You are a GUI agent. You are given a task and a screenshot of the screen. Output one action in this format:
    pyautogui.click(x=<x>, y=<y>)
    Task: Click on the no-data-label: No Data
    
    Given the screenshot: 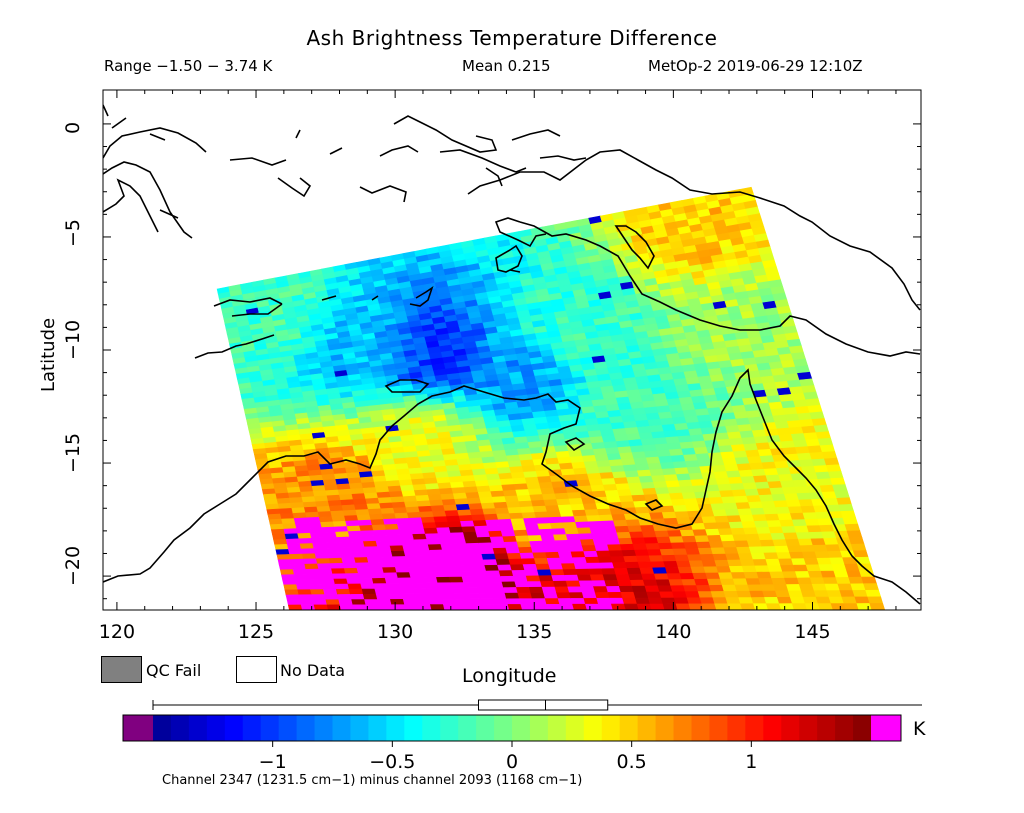 What is the action you would take?
    pyautogui.click(x=313, y=670)
    